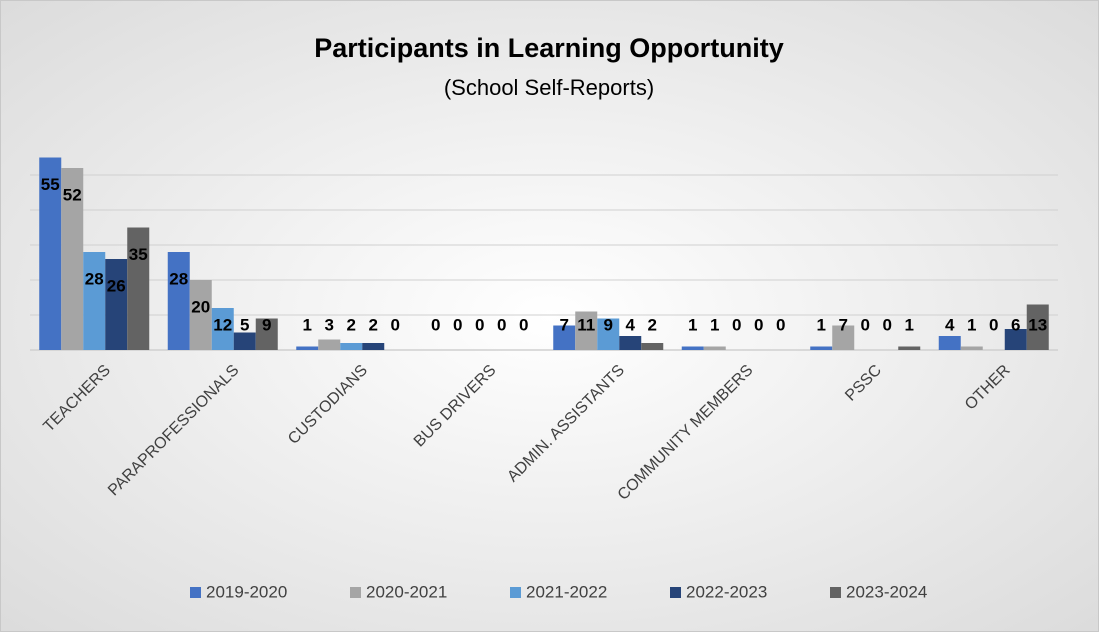  Describe the element at coordinates (406, 591) in the screenshot. I see `legend-label: 2020-2021` at that location.